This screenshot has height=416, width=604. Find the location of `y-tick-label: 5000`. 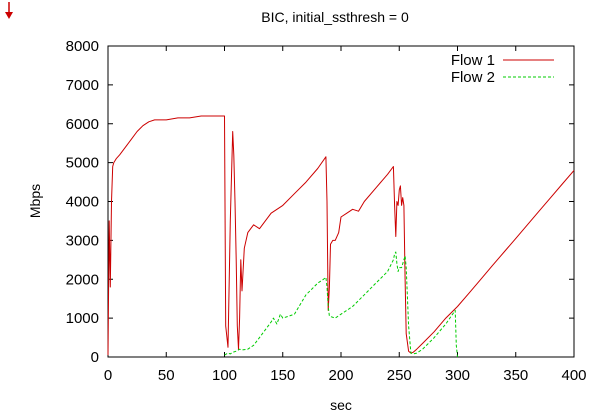

y-tick-label: 5000 is located at coordinates (82, 163).